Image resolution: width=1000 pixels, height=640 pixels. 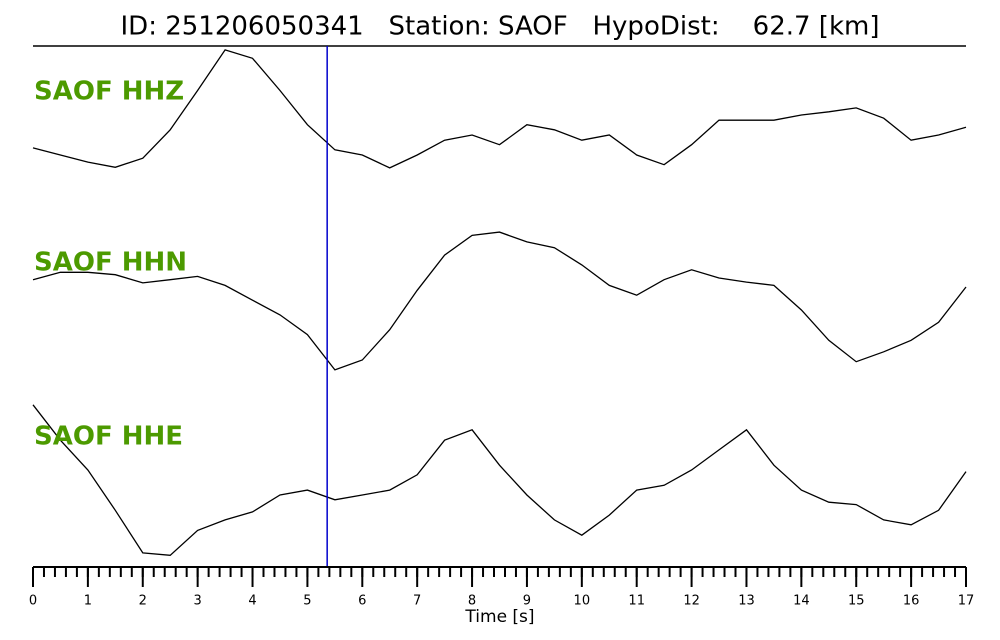 I want to click on x-tick-label: 8, so click(x=472, y=601).